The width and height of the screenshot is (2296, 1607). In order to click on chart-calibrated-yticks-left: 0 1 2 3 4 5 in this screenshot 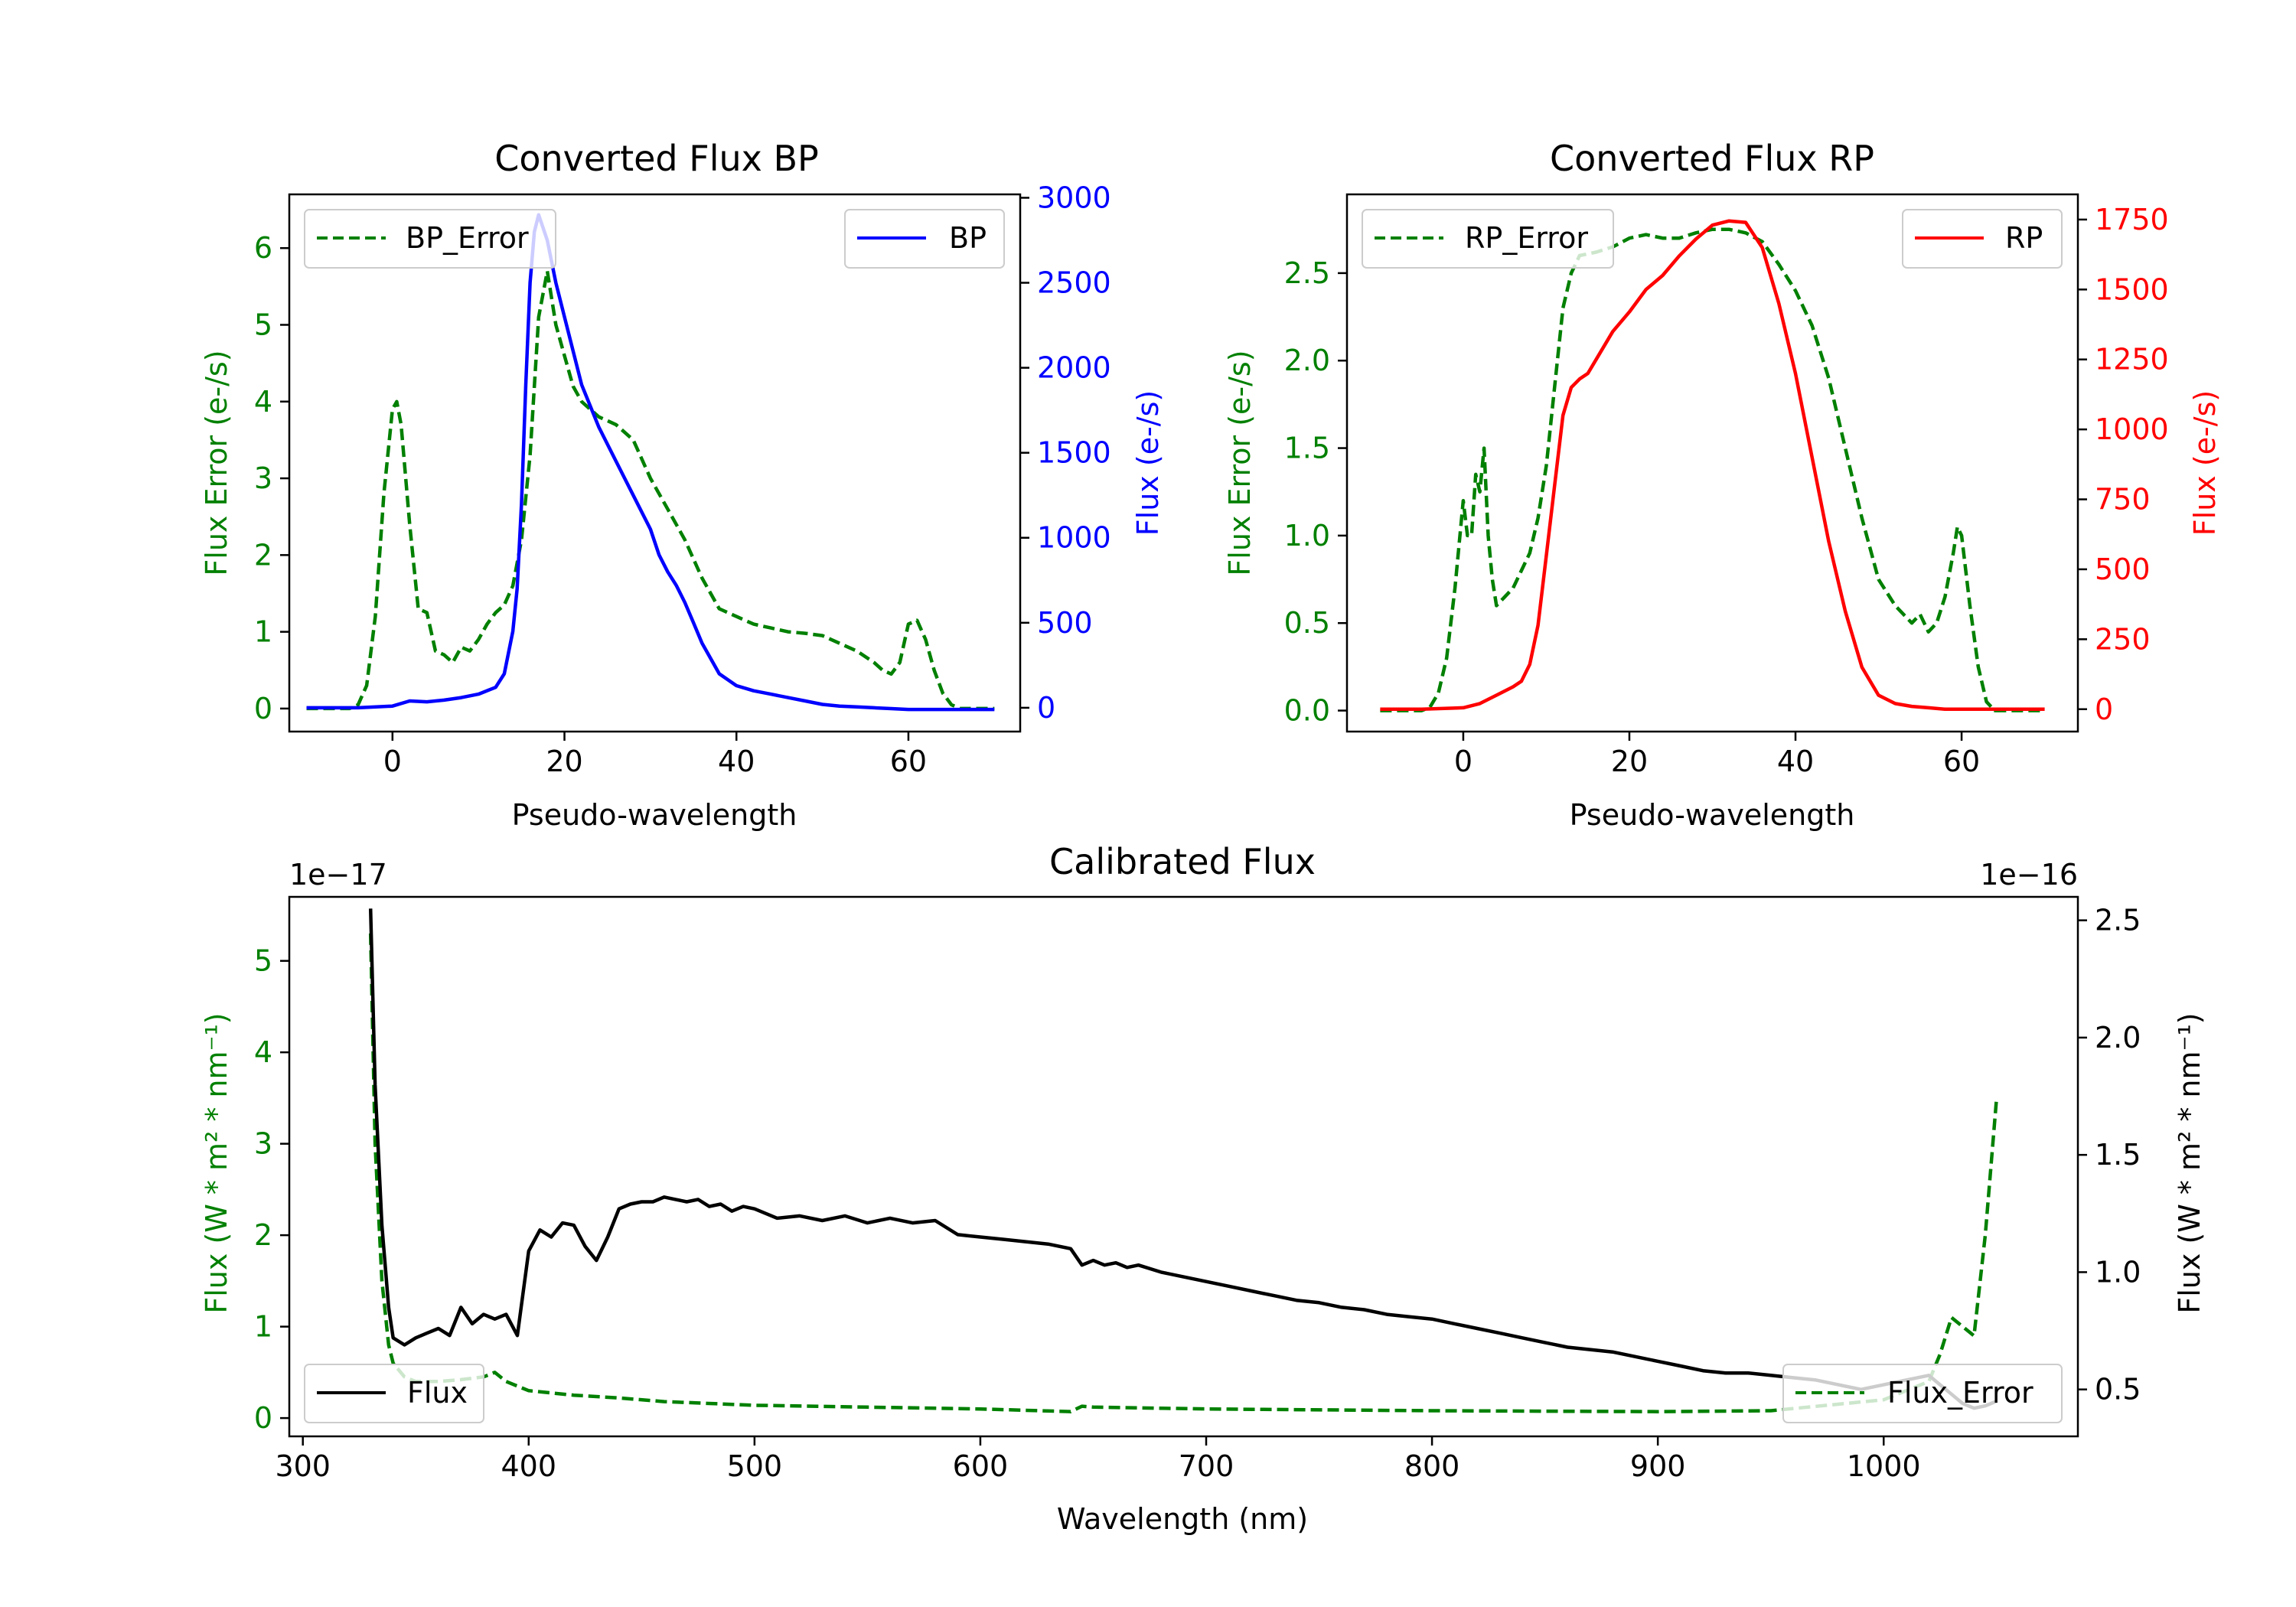, I will do `click(271, 1189)`.